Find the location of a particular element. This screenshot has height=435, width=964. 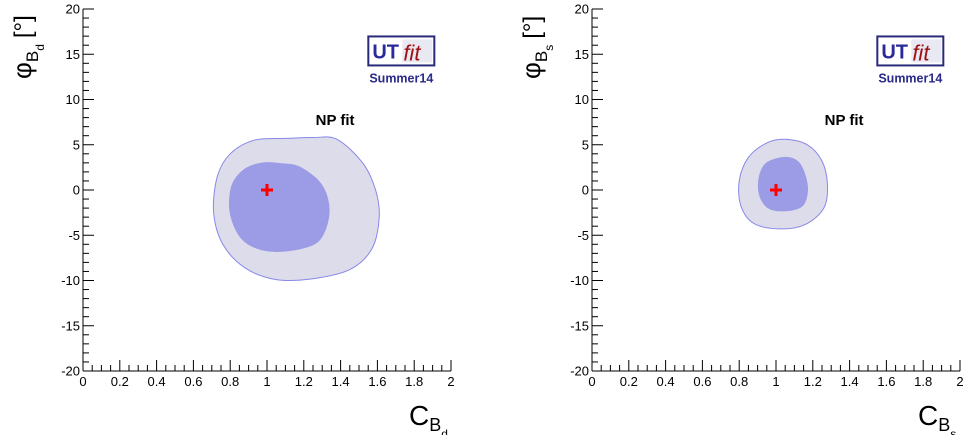

y-axis-title: φBd [°] is located at coordinates (27, 47).